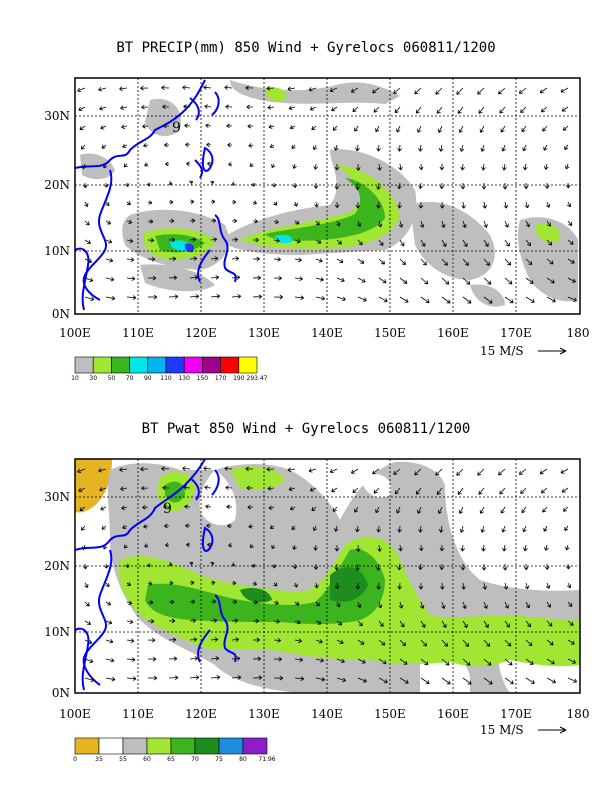 This screenshot has width=612, height=792. Describe the element at coordinates (57, 497) in the screenshot. I see `bottom-ylabel-30n: 30N` at that location.